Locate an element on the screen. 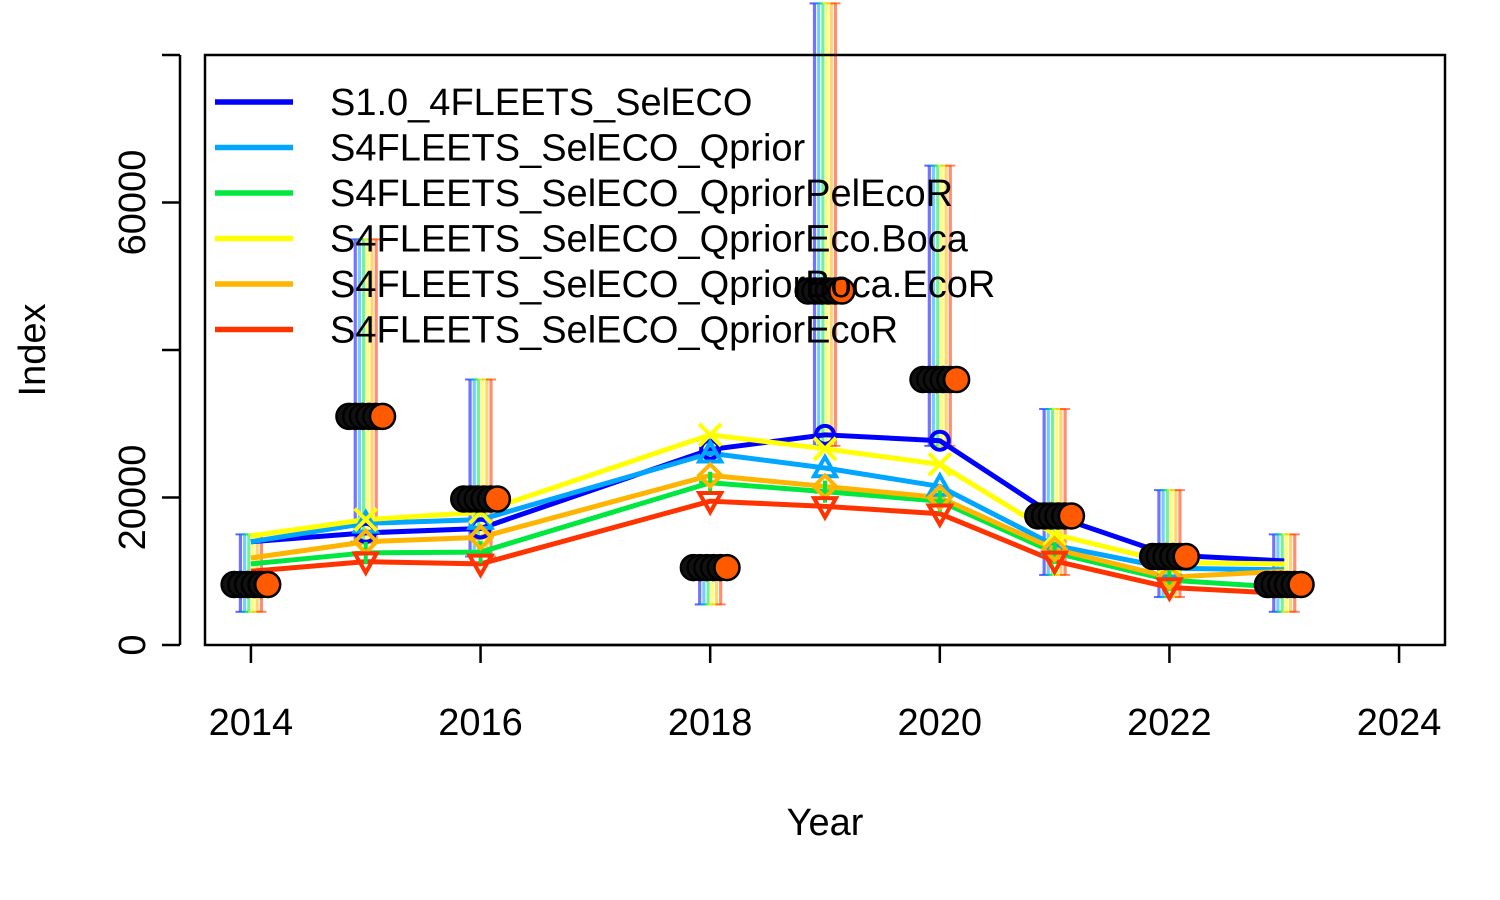 Image resolution: width=1500 pixels, height=900 pixels. y-axis-label: Index is located at coordinates (33, 350).